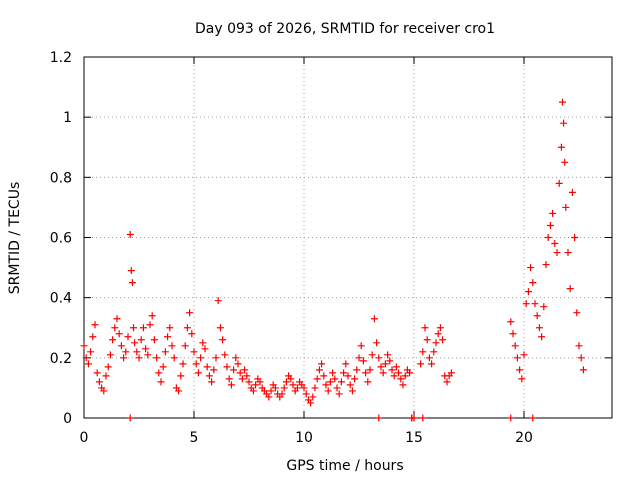  I want to click on x-tick-label: 15, so click(414, 438).